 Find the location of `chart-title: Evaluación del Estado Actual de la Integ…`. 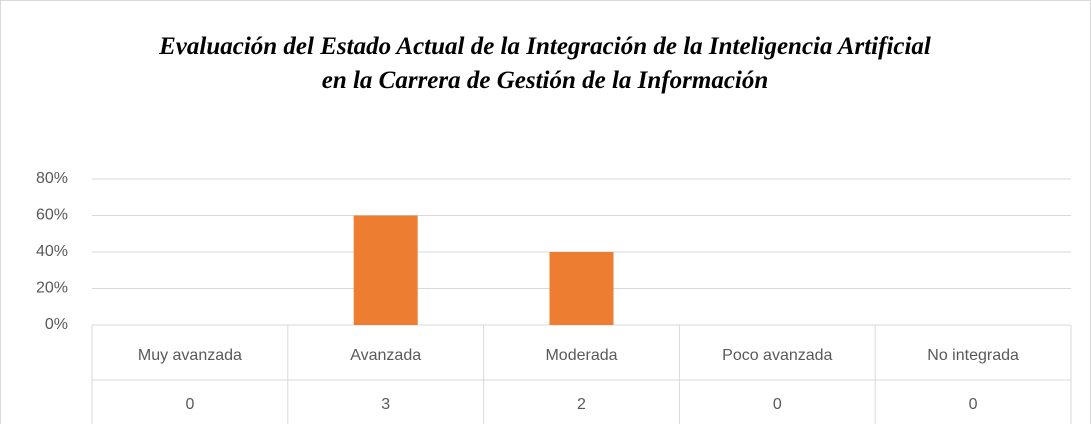

chart-title: Evaluación del Estado Actual de la Integ… is located at coordinates (545, 63).